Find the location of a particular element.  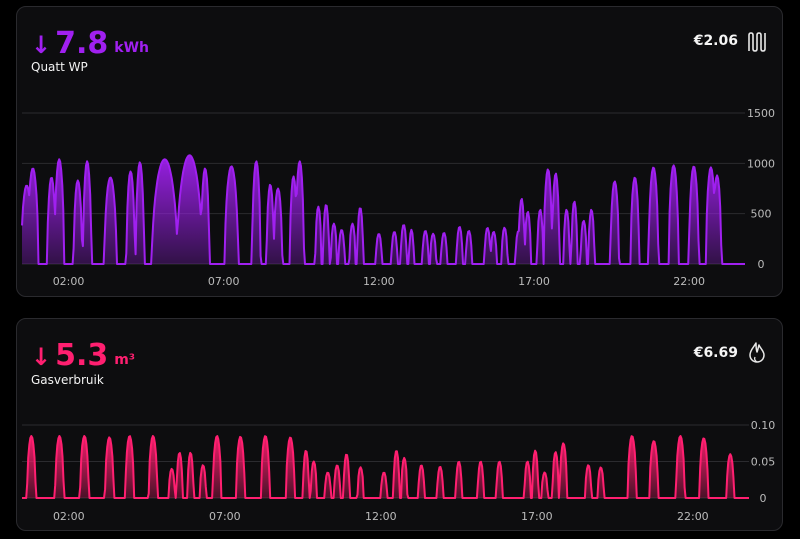

gas-flame-icon is located at coordinates (757, 352).